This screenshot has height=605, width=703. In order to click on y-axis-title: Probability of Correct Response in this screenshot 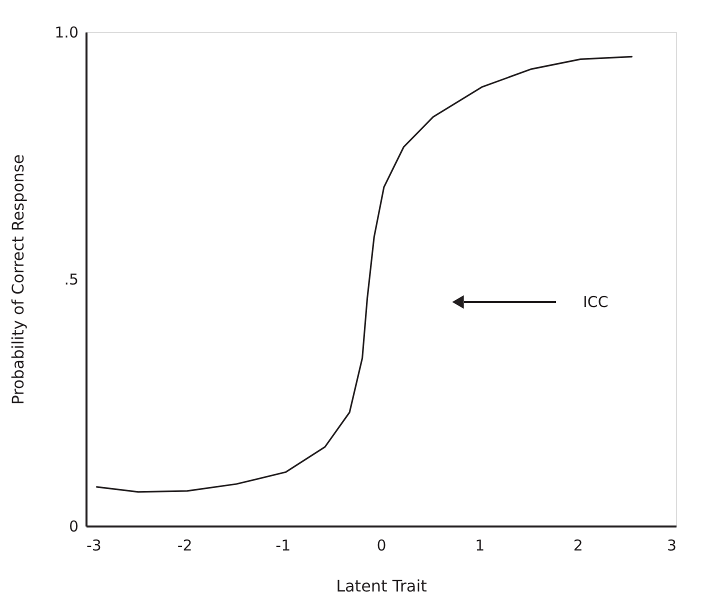, I will do `click(18, 279)`.